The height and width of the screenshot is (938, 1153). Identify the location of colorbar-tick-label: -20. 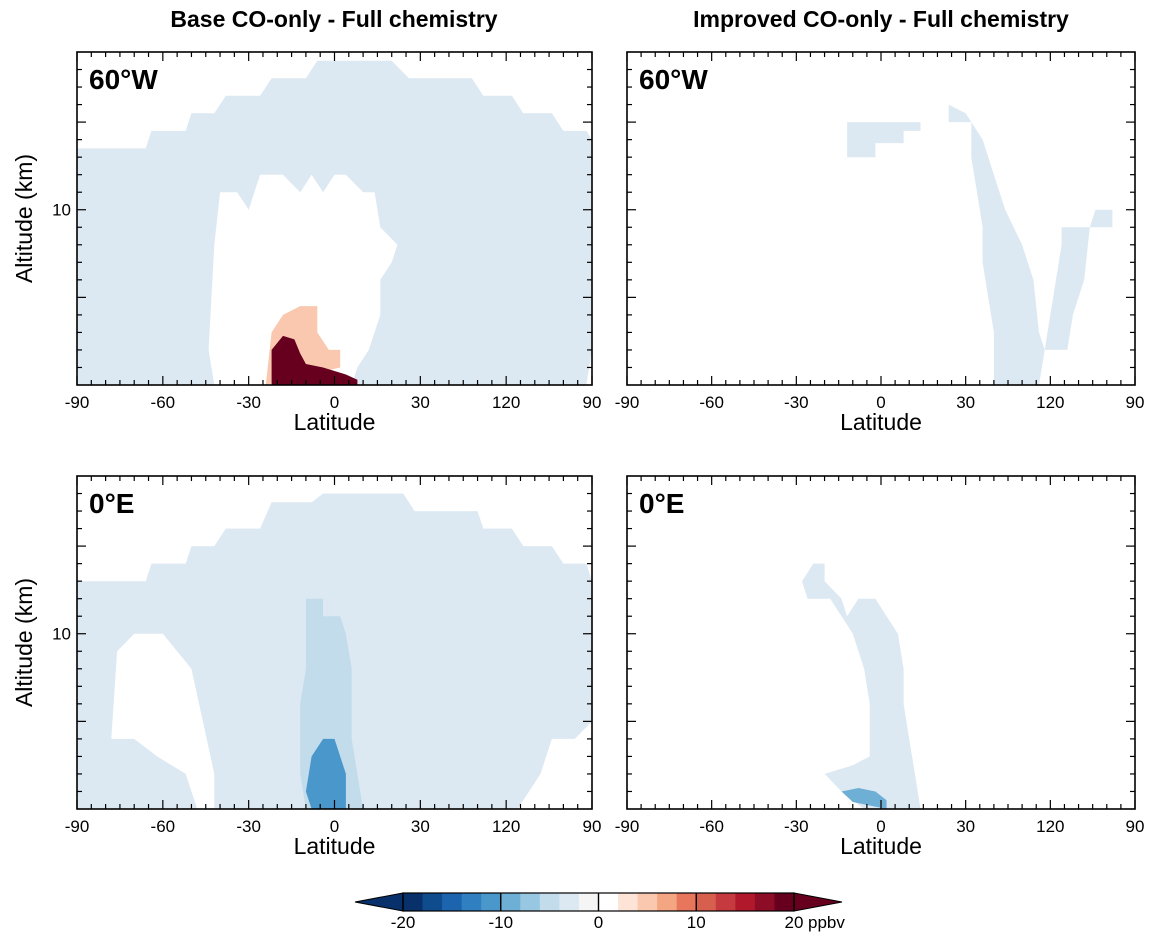
(403, 922).